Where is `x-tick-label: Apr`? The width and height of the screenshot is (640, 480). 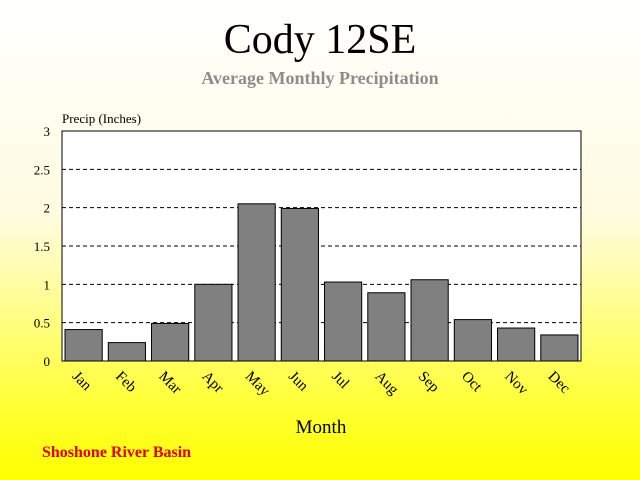
x-tick-label: Apr is located at coordinates (213, 383).